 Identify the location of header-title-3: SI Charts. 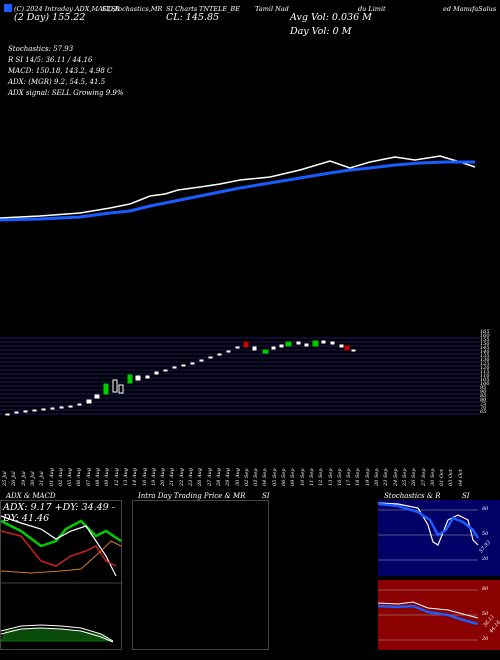
(182, 9).